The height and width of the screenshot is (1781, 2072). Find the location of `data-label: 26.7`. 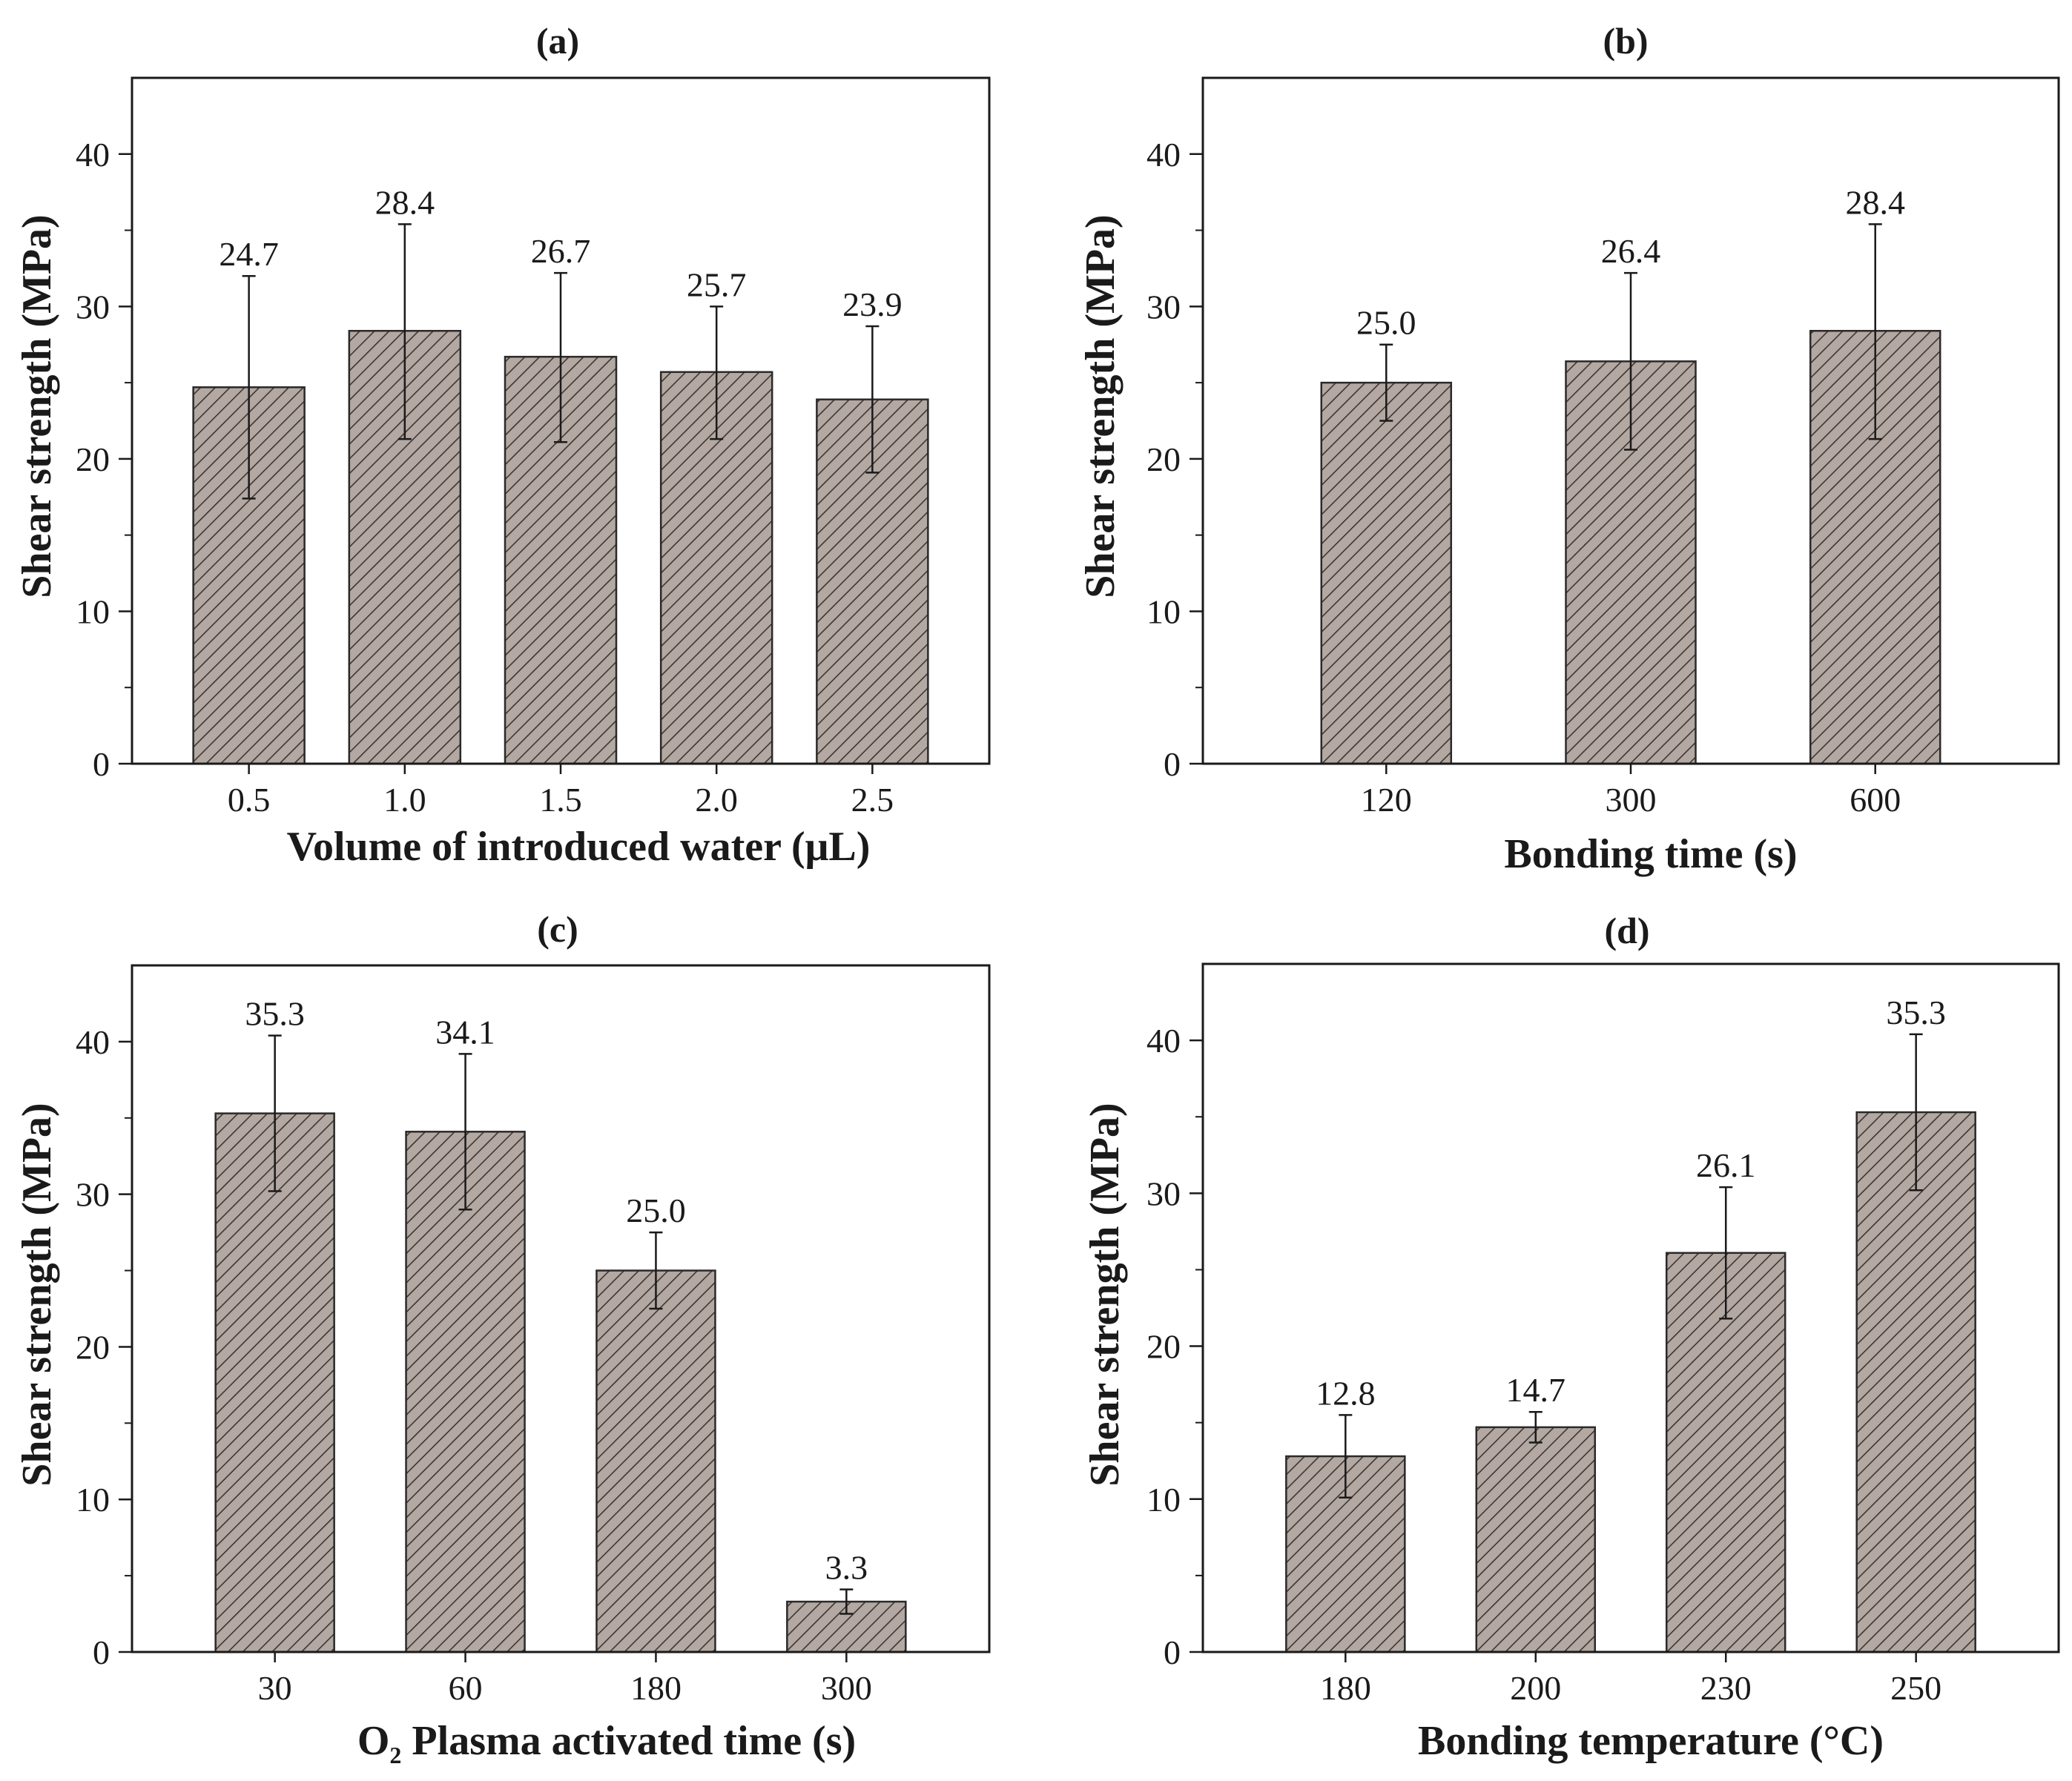

data-label: 26.7 is located at coordinates (561, 251).